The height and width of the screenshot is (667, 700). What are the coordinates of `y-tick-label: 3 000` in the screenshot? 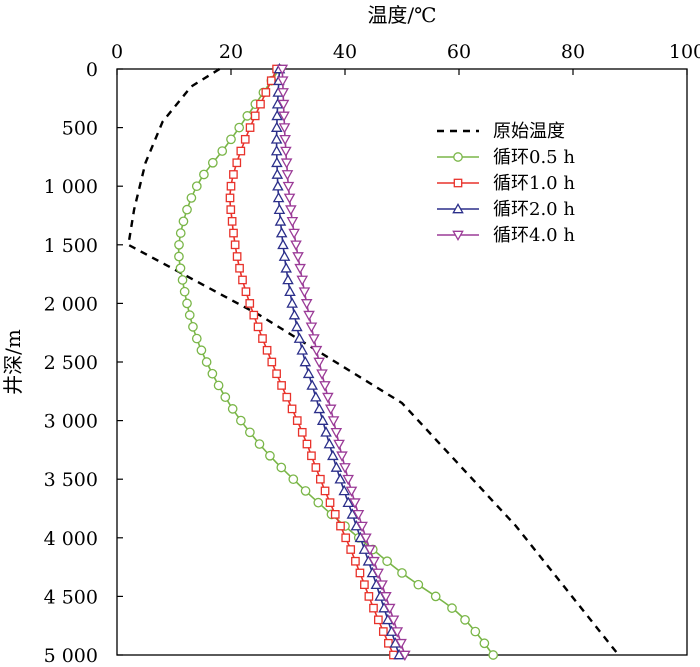 It's located at (71, 422).